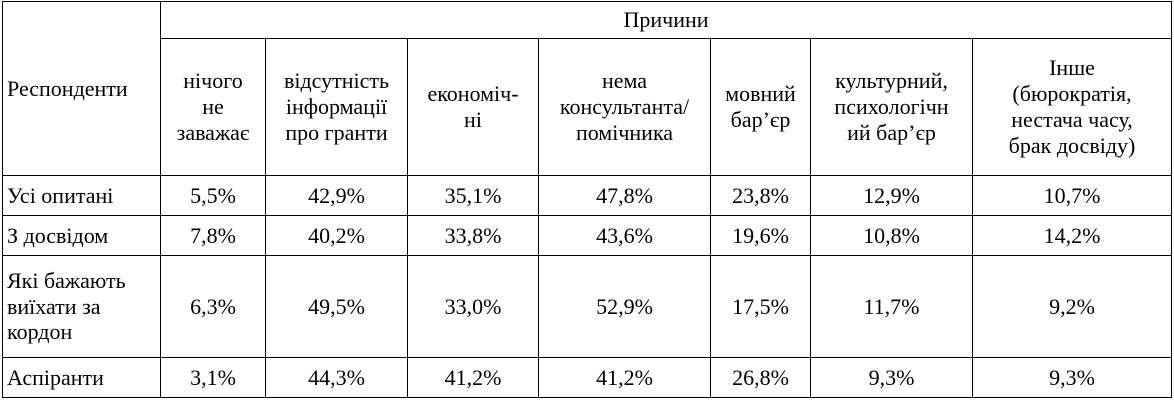 Image resolution: width=1174 pixels, height=401 pixels. I want to click on cell: 40,2%, so click(336, 235).